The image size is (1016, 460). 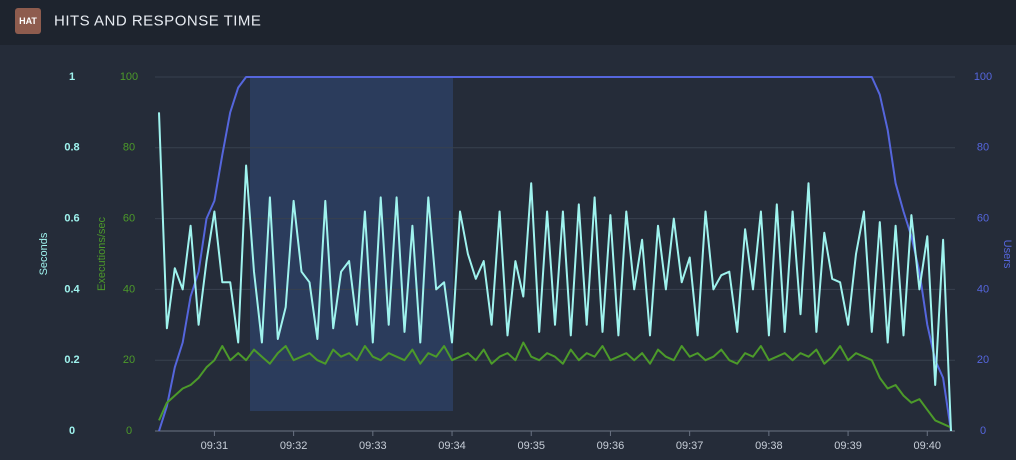 I want to click on badge-text: HAT, so click(x=28, y=21).